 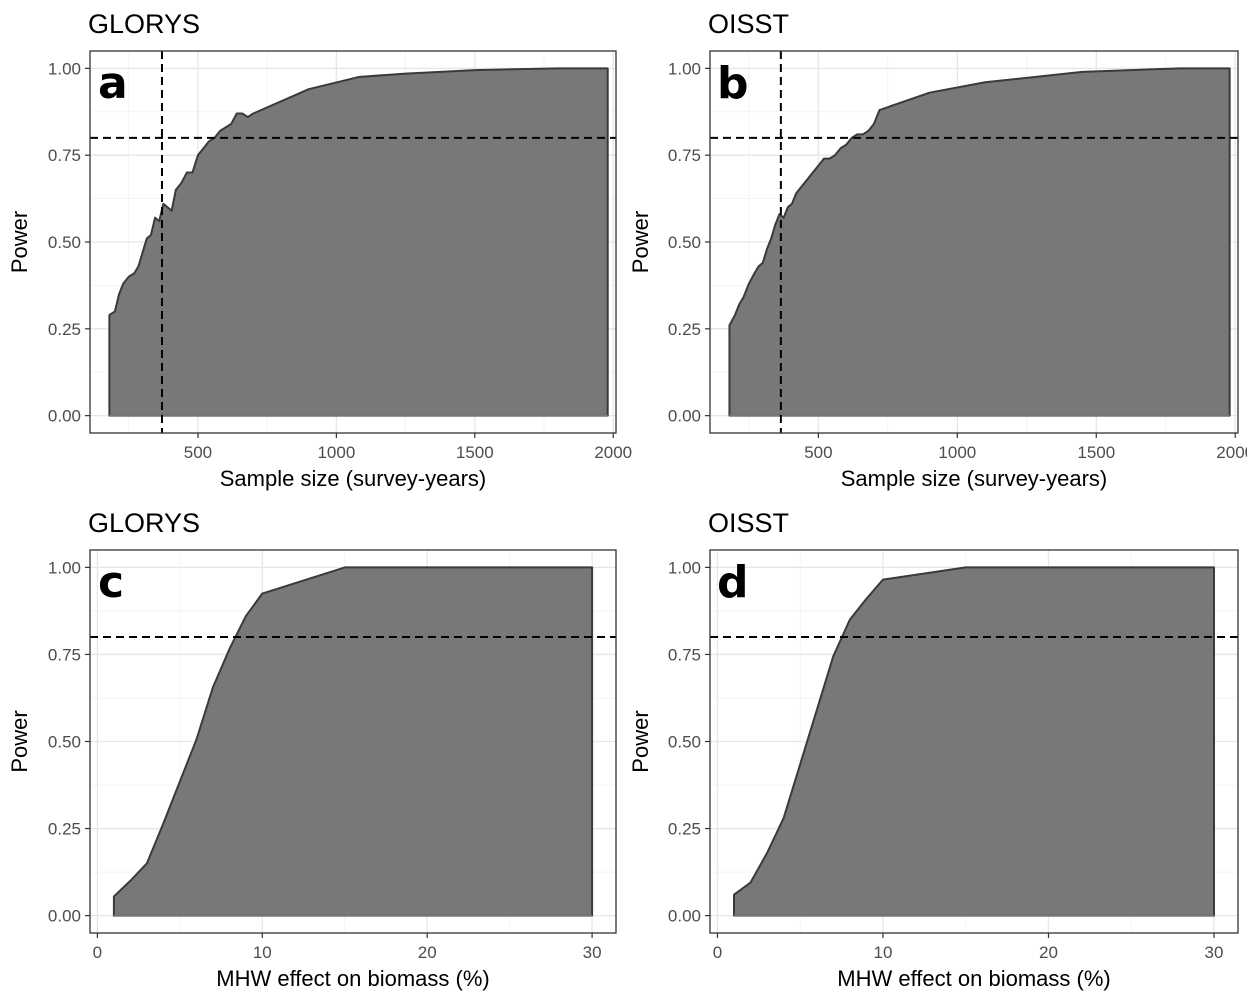 I want to click on panel-tag: b, so click(x=733, y=83).